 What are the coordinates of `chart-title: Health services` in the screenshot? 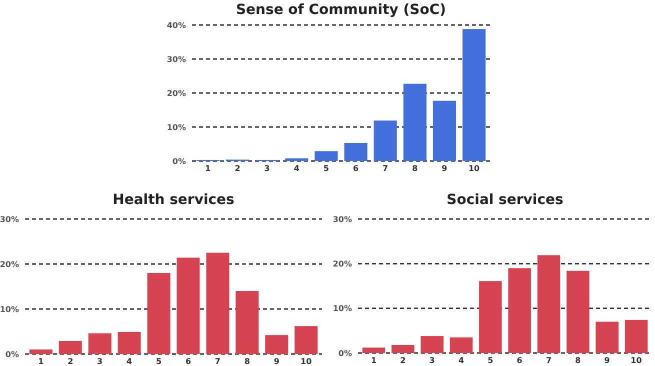 It's located at (173, 200).